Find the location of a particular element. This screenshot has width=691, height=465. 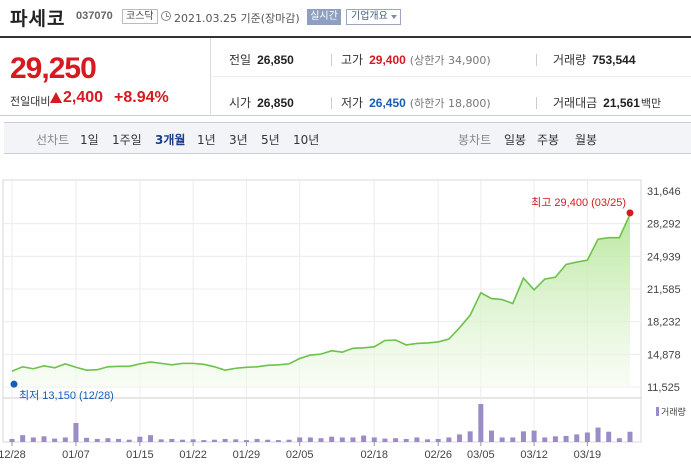

prev-close-stat: 전일 26,850 is located at coordinates (261, 59).